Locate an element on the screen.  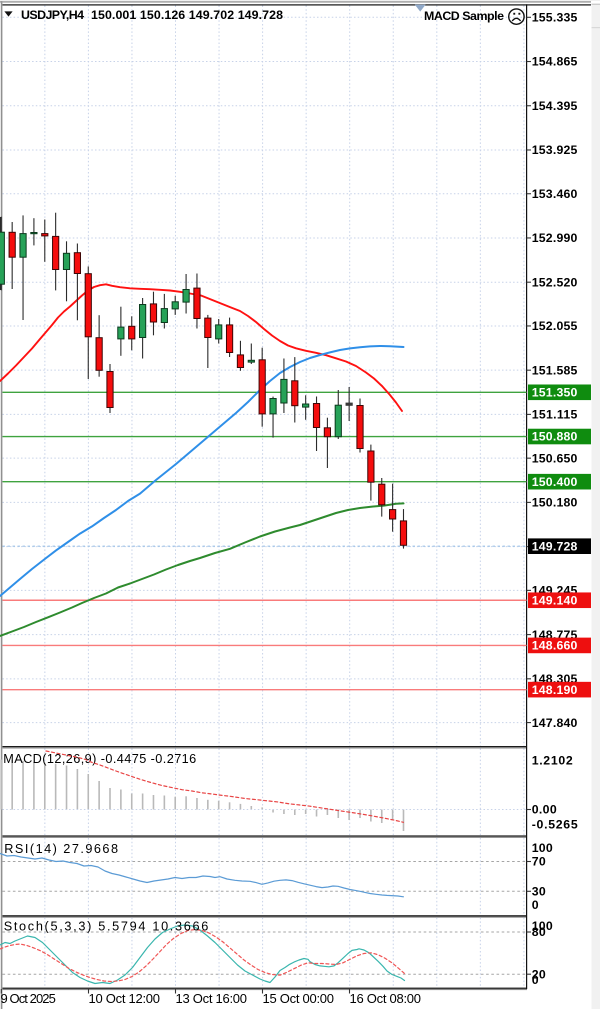
svg-text: 150.880 is located at coordinates (555, 437).